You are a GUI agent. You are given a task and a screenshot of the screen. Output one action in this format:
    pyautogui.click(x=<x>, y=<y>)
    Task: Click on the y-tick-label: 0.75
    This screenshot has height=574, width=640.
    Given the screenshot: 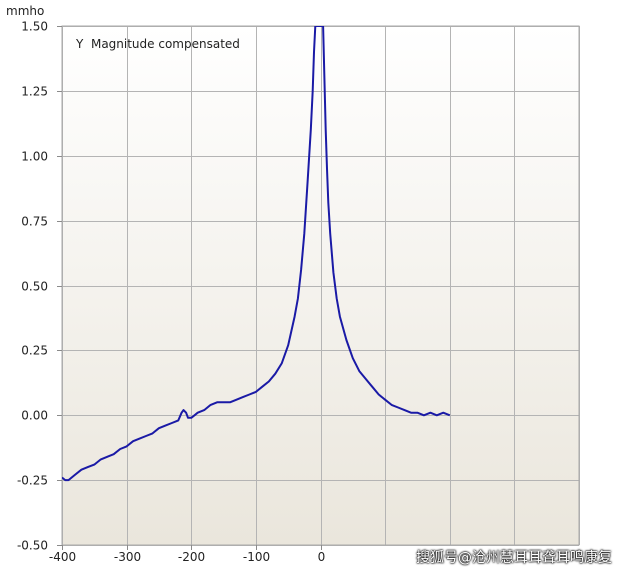 What is the action you would take?
    pyautogui.click(x=34, y=222)
    